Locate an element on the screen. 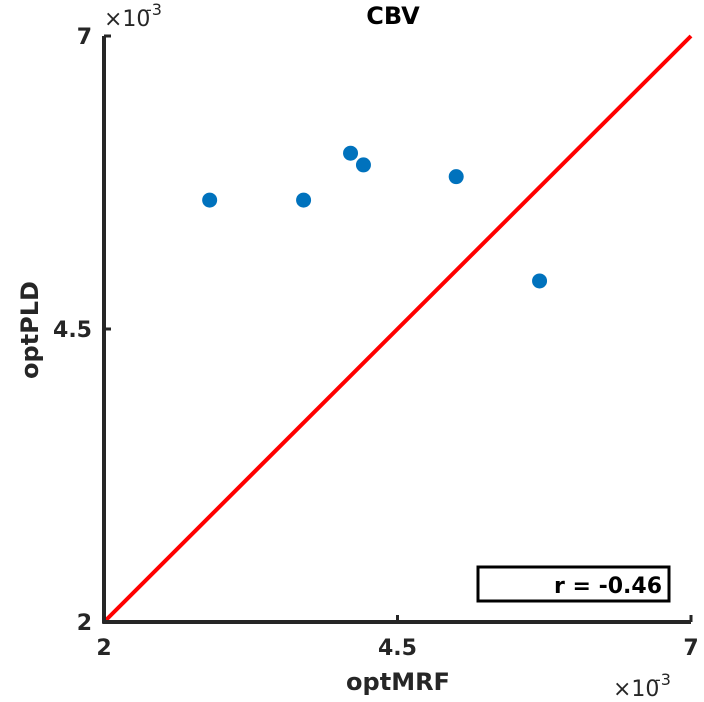 This screenshot has width=704, height=702. y-tick-label: 7 is located at coordinates (84, 37).